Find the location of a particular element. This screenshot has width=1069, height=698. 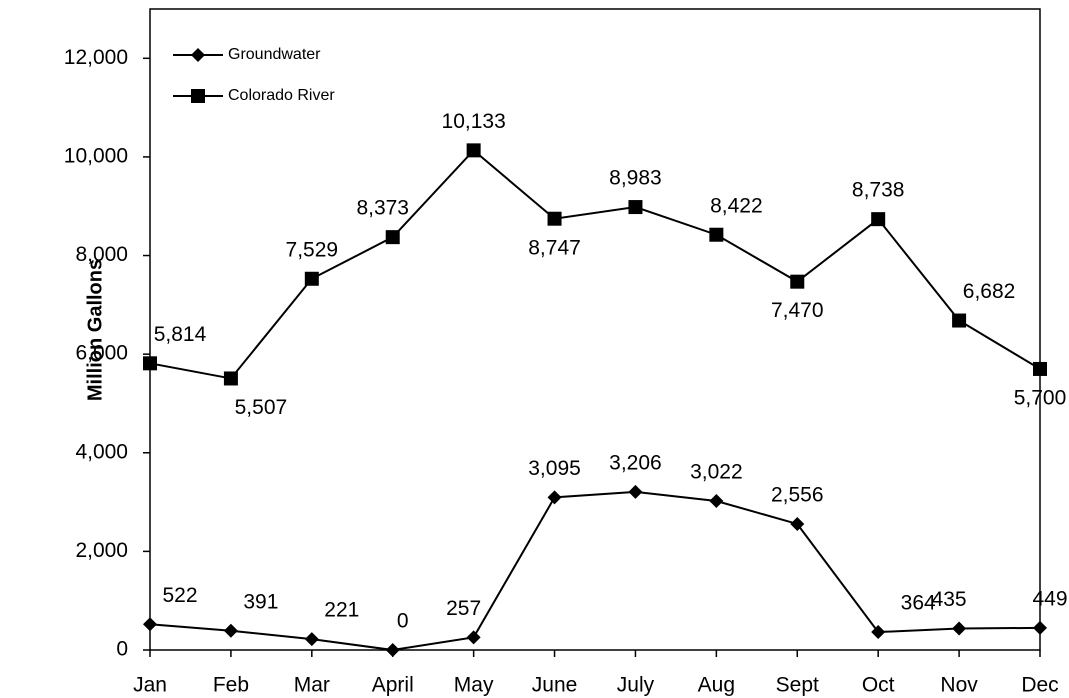

data-label: 5,507 is located at coordinates (261, 407).